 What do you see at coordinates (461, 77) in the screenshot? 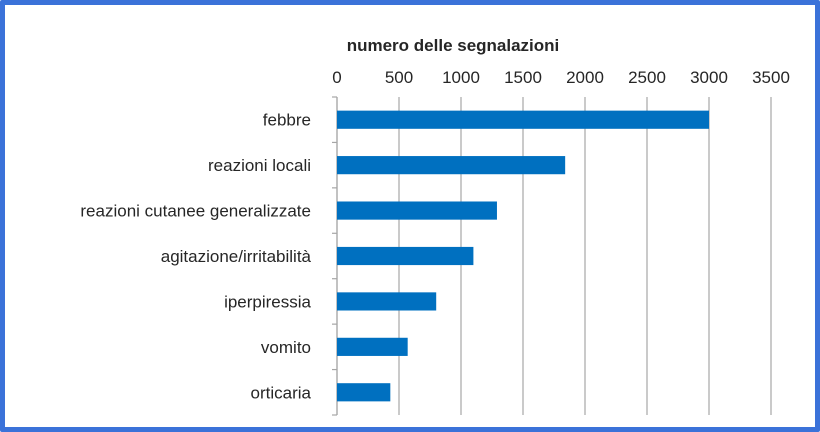
I see `x-tick-label: 1000` at bounding box center [461, 77].